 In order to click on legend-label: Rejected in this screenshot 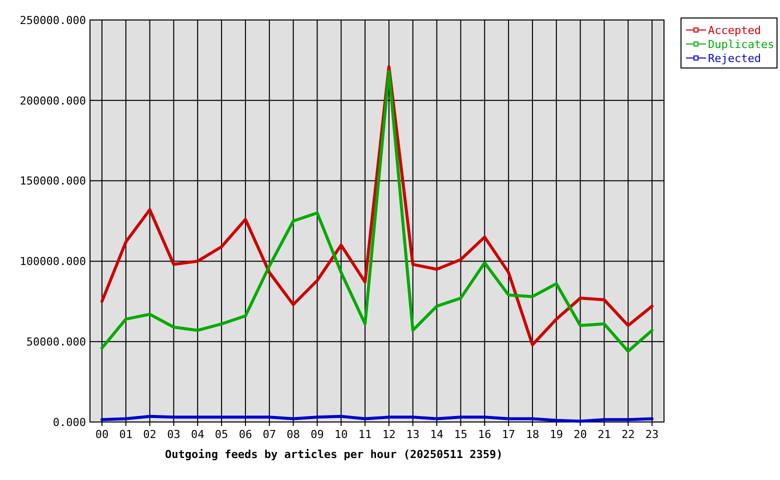, I will do `click(734, 58)`.